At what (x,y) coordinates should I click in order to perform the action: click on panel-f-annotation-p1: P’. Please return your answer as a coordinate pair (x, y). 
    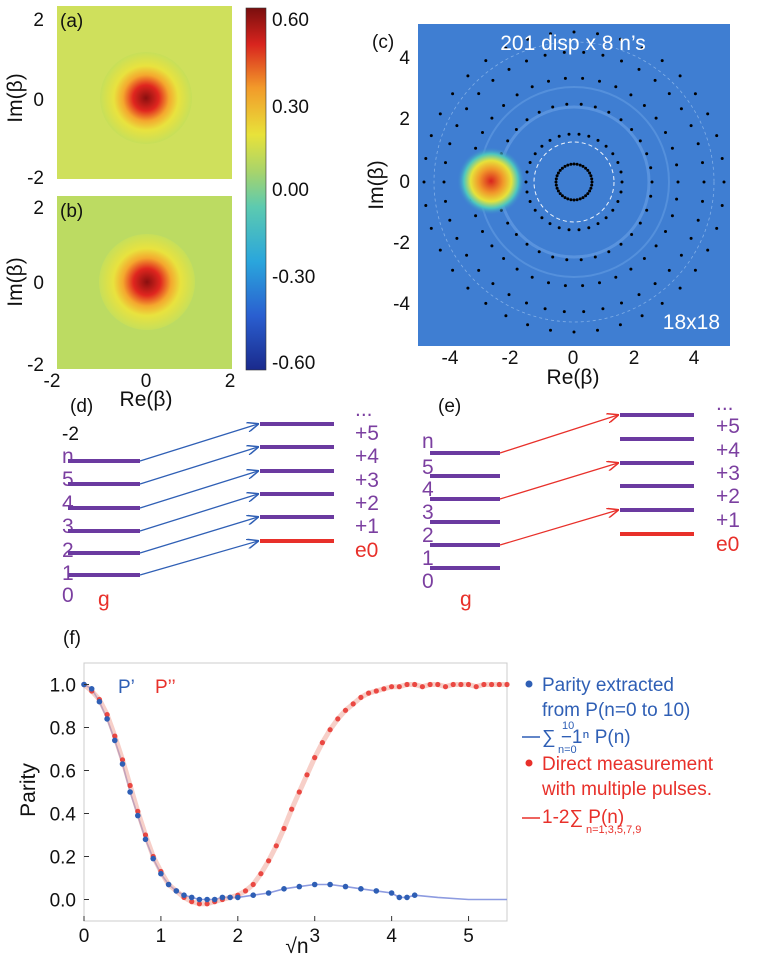
    Looking at the image, I should click on (126, 687).